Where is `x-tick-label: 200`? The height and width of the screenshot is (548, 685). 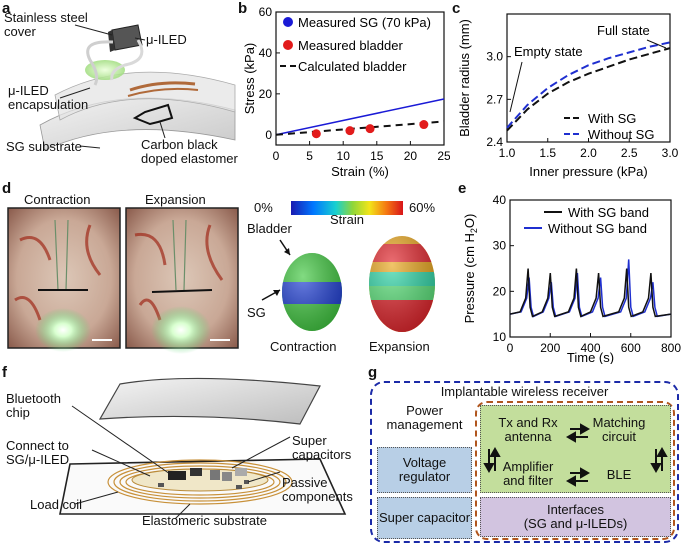 x-tick-label: 200 is located at coordinates (550, 348).